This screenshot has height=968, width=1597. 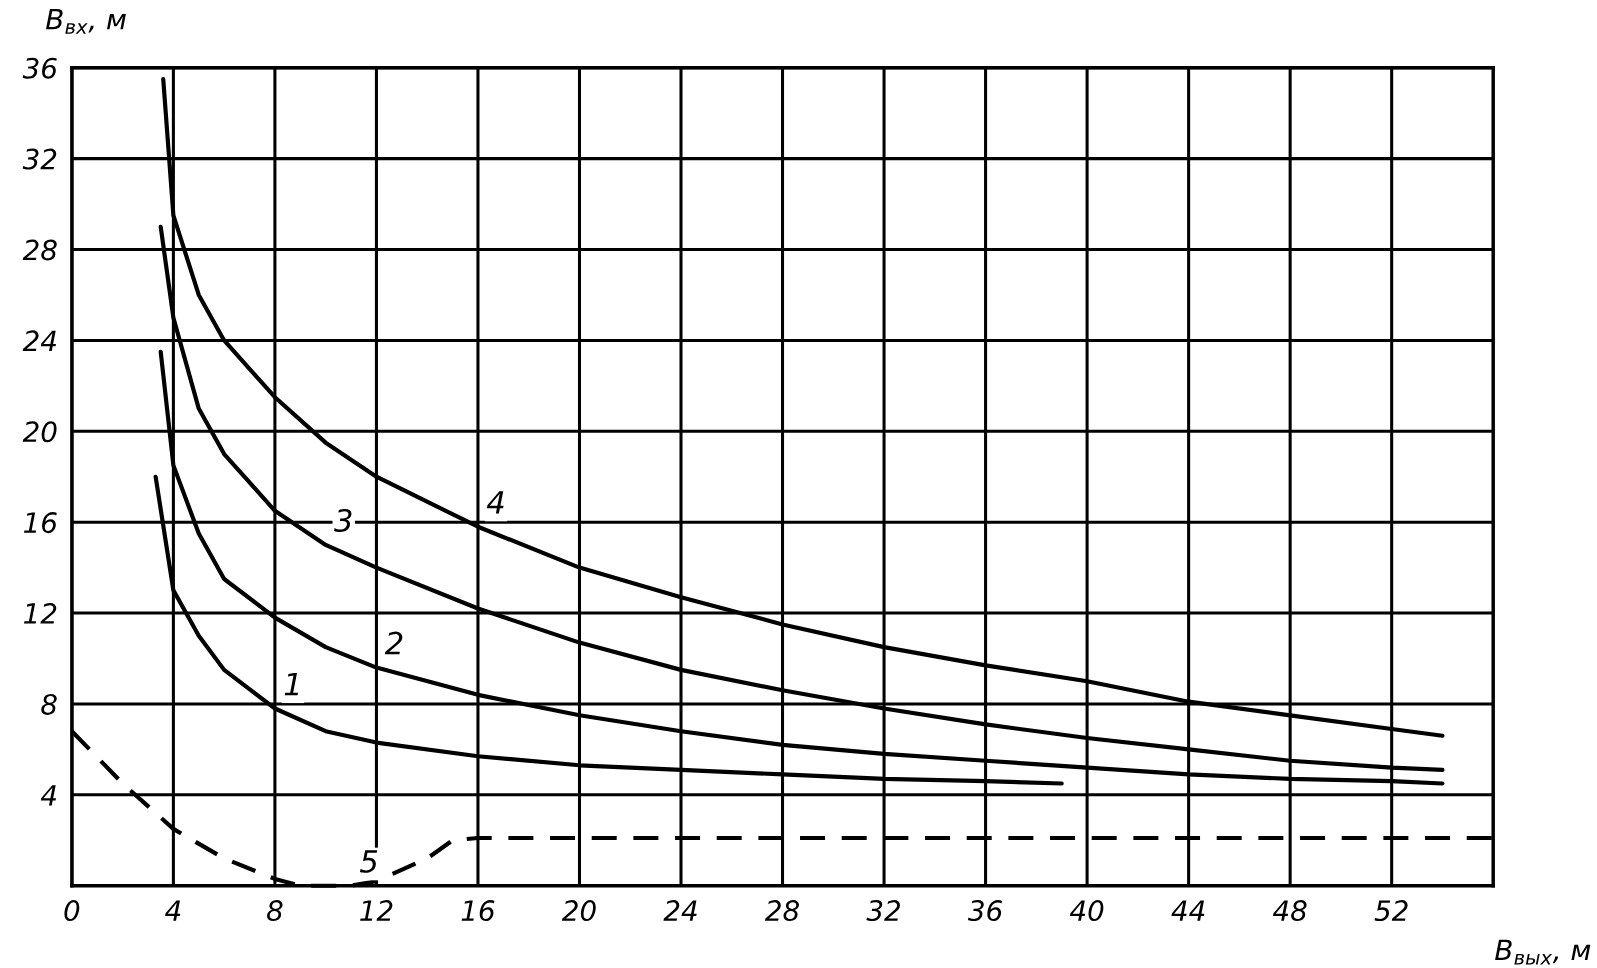 What do you see at coordinates (478, 911) in the screenshot?
I see `x-tick-label: 16` at bounding box center [478, 911].